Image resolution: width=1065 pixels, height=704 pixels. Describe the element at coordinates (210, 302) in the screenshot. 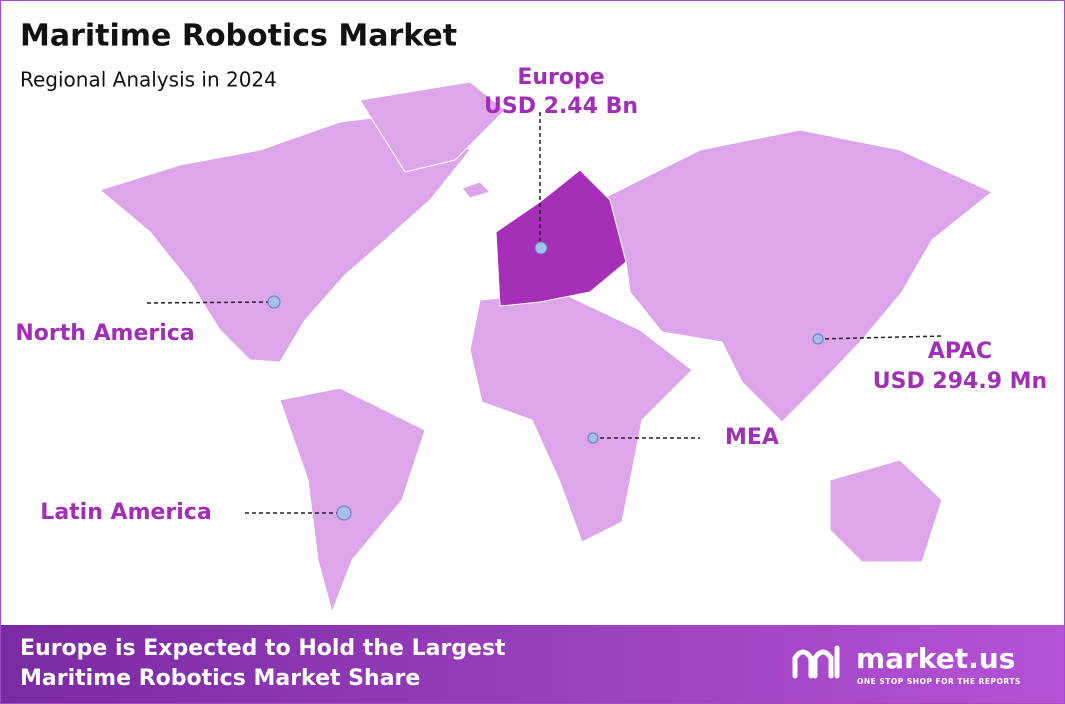

I see `leader-line` at that location.